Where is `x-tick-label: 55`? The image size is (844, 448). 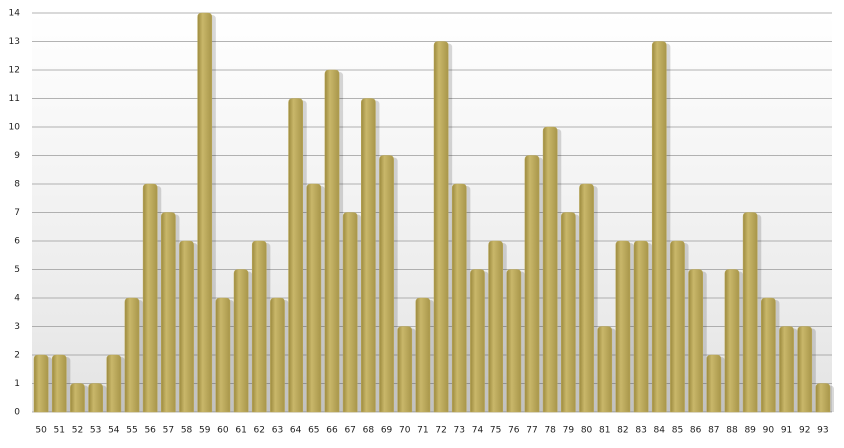
x-tick-label: 55 is located at coordinates (131, 431).